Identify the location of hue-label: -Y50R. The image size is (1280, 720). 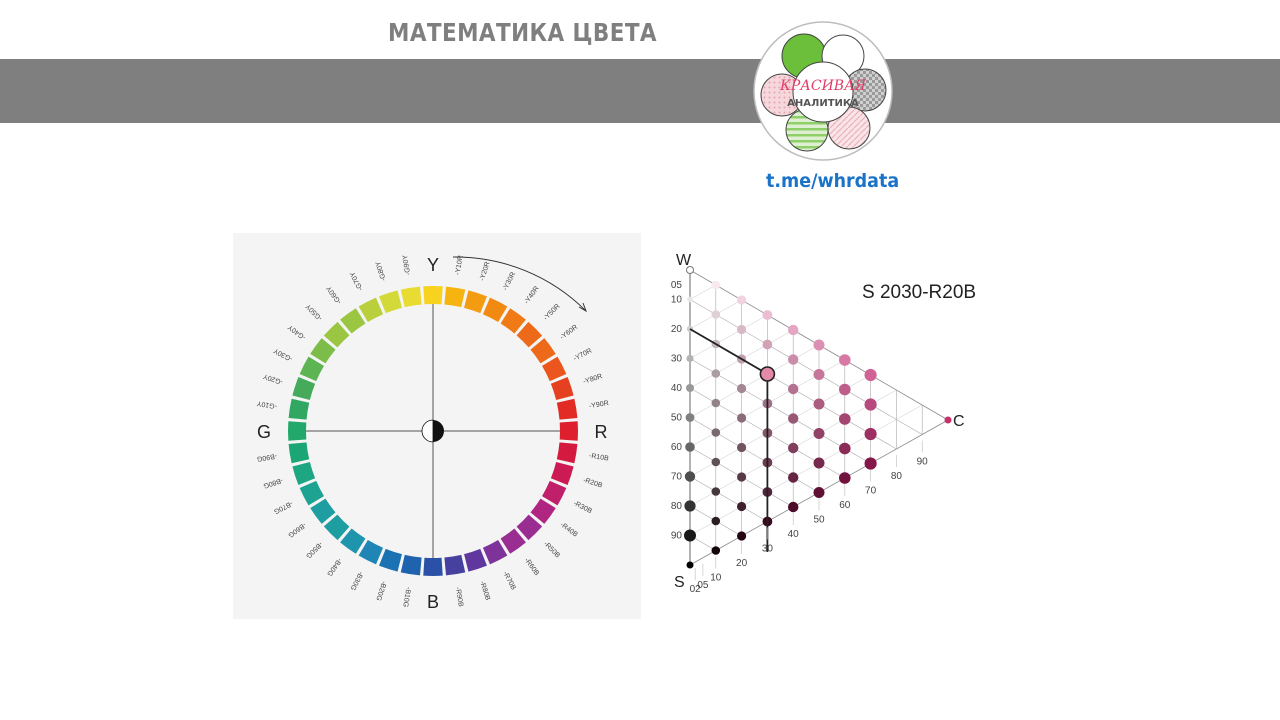
(551, 312).